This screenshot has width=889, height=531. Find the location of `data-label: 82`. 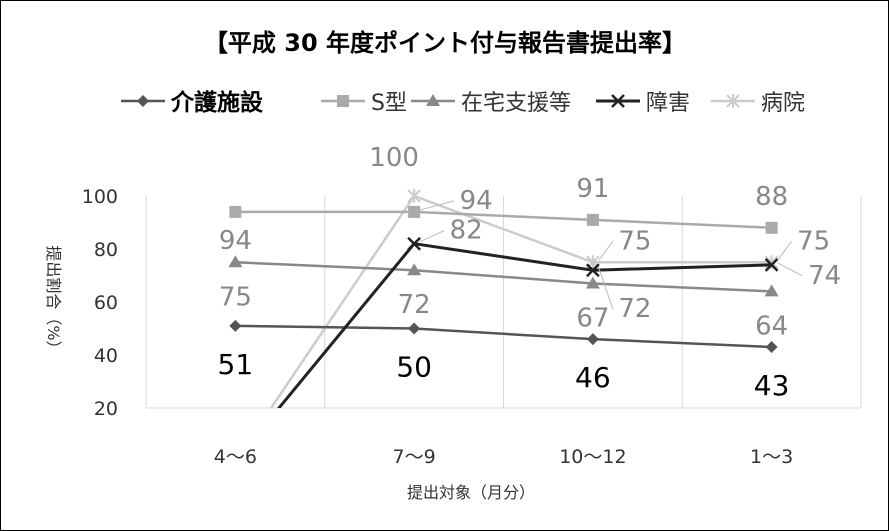

data-label: 82 is located at coordinates (466, 231).